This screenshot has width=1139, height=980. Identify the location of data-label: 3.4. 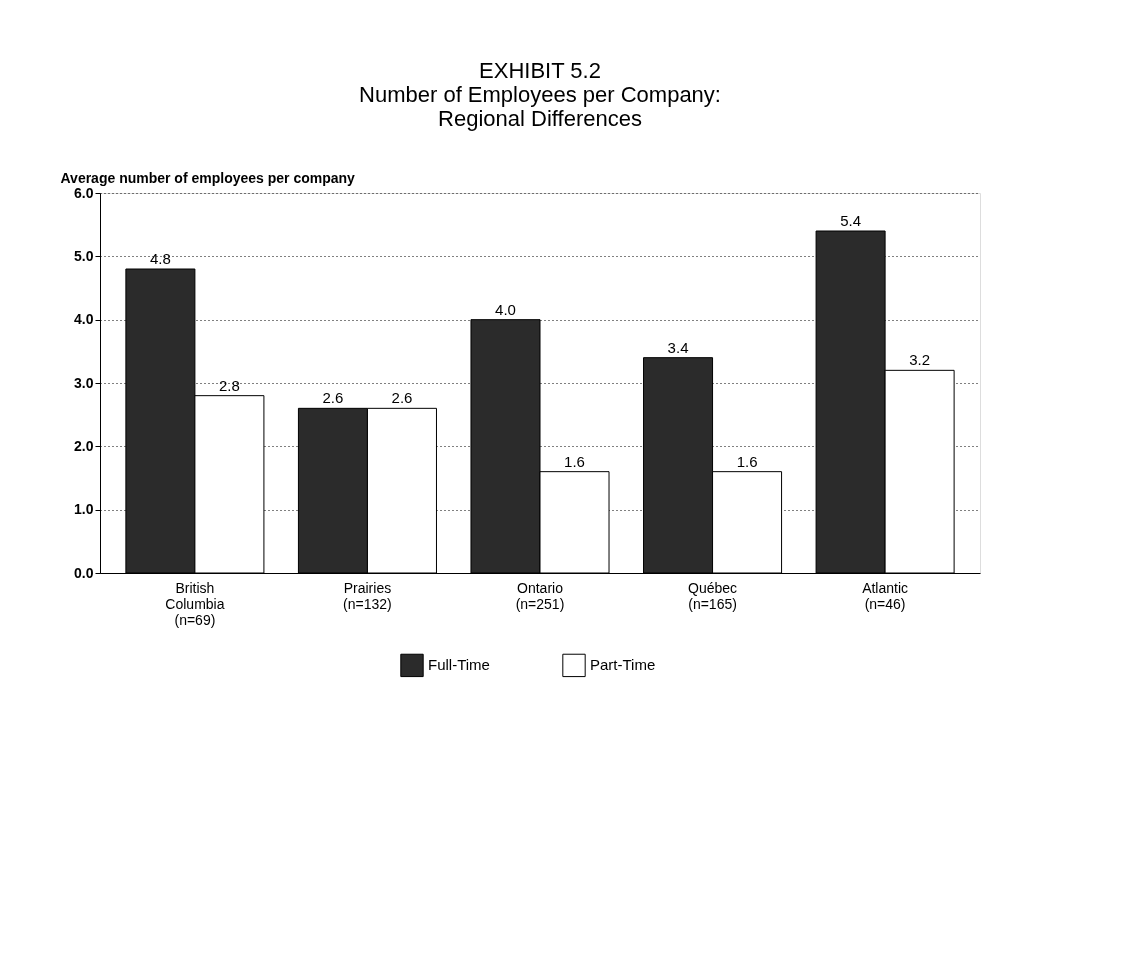
(678, 347).